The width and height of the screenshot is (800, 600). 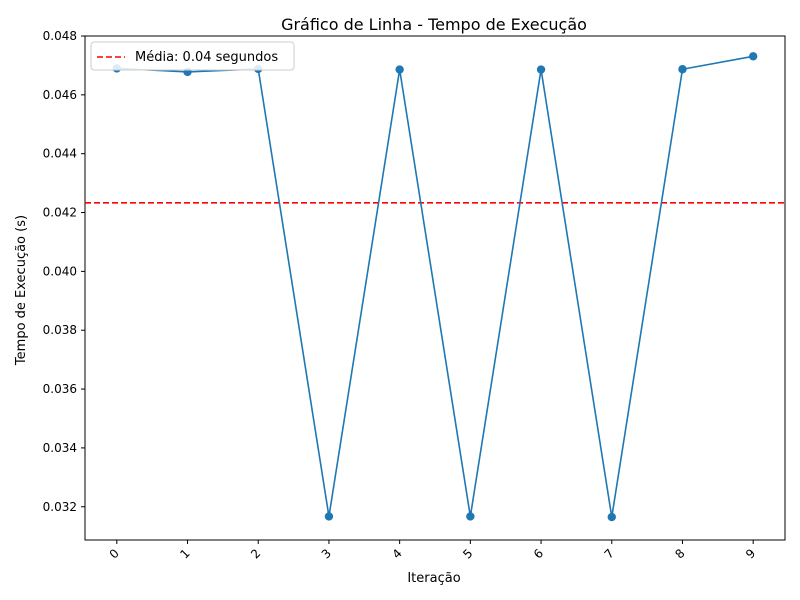 I want to click on x-tick-label: 1, so click(x=184, y=553).